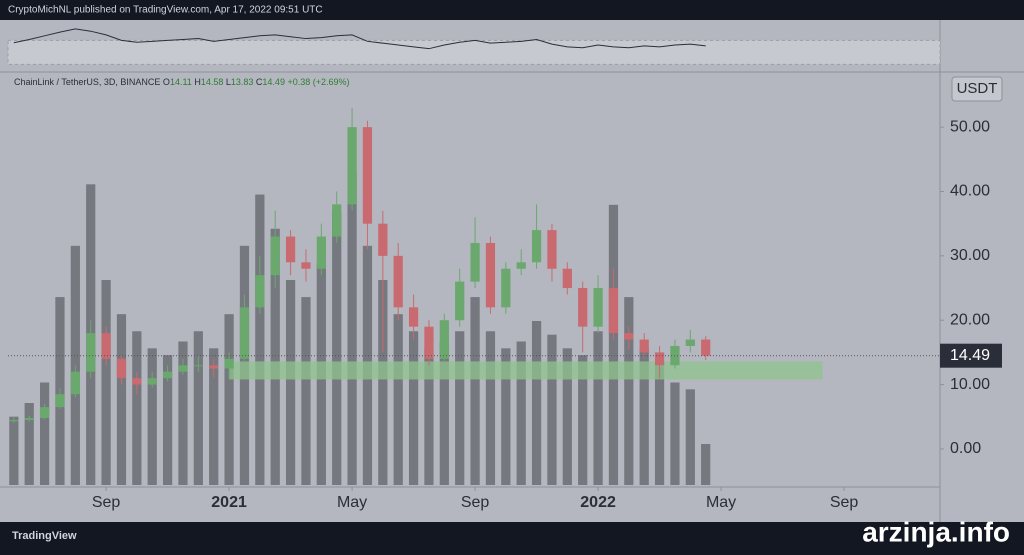  What do you see at coordinates (359, 39) in the screenshot?
I see `indicator-line` at bounding box center [359, 39].